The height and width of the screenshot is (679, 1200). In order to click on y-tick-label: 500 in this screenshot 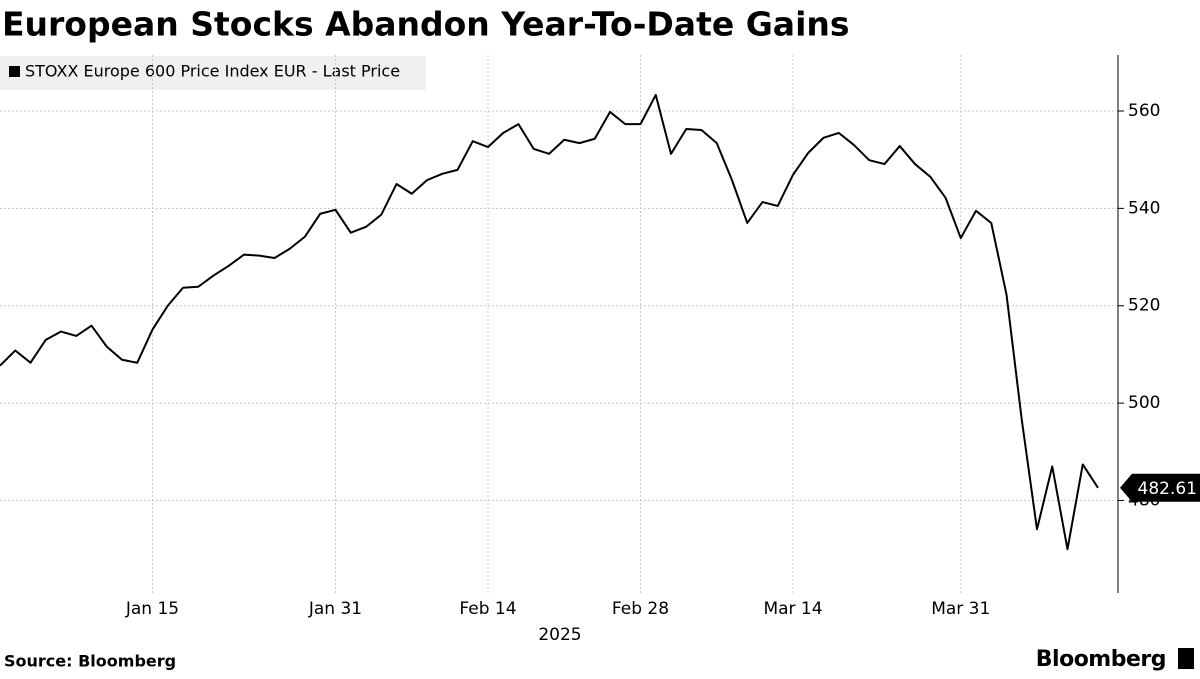, I will do `click(1144, 403)`.